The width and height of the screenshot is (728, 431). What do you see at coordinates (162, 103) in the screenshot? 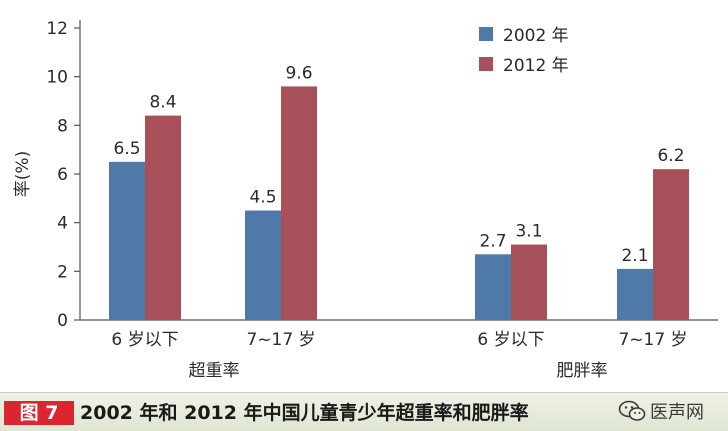
I see `data-label: 8.4` at bounding box center [162, 103].